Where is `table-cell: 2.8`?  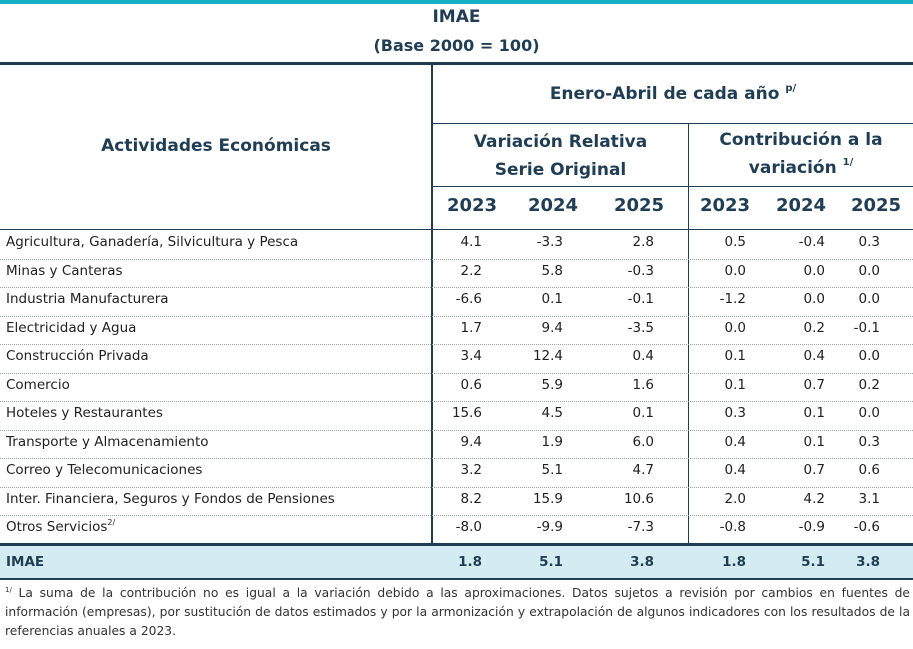
table-cell: 2.8 is located at coordinates (643, 242).